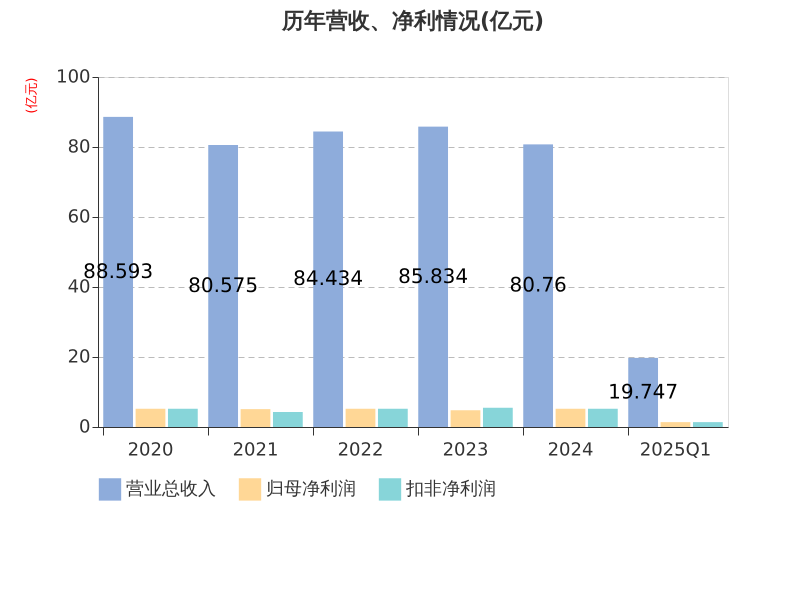 This screenshot has height=600, width=800. What do you see at coordinates (676, 450) in the screenshot?
I see `x-tick-label: 2025Q1` at bounding box center [676, 450].